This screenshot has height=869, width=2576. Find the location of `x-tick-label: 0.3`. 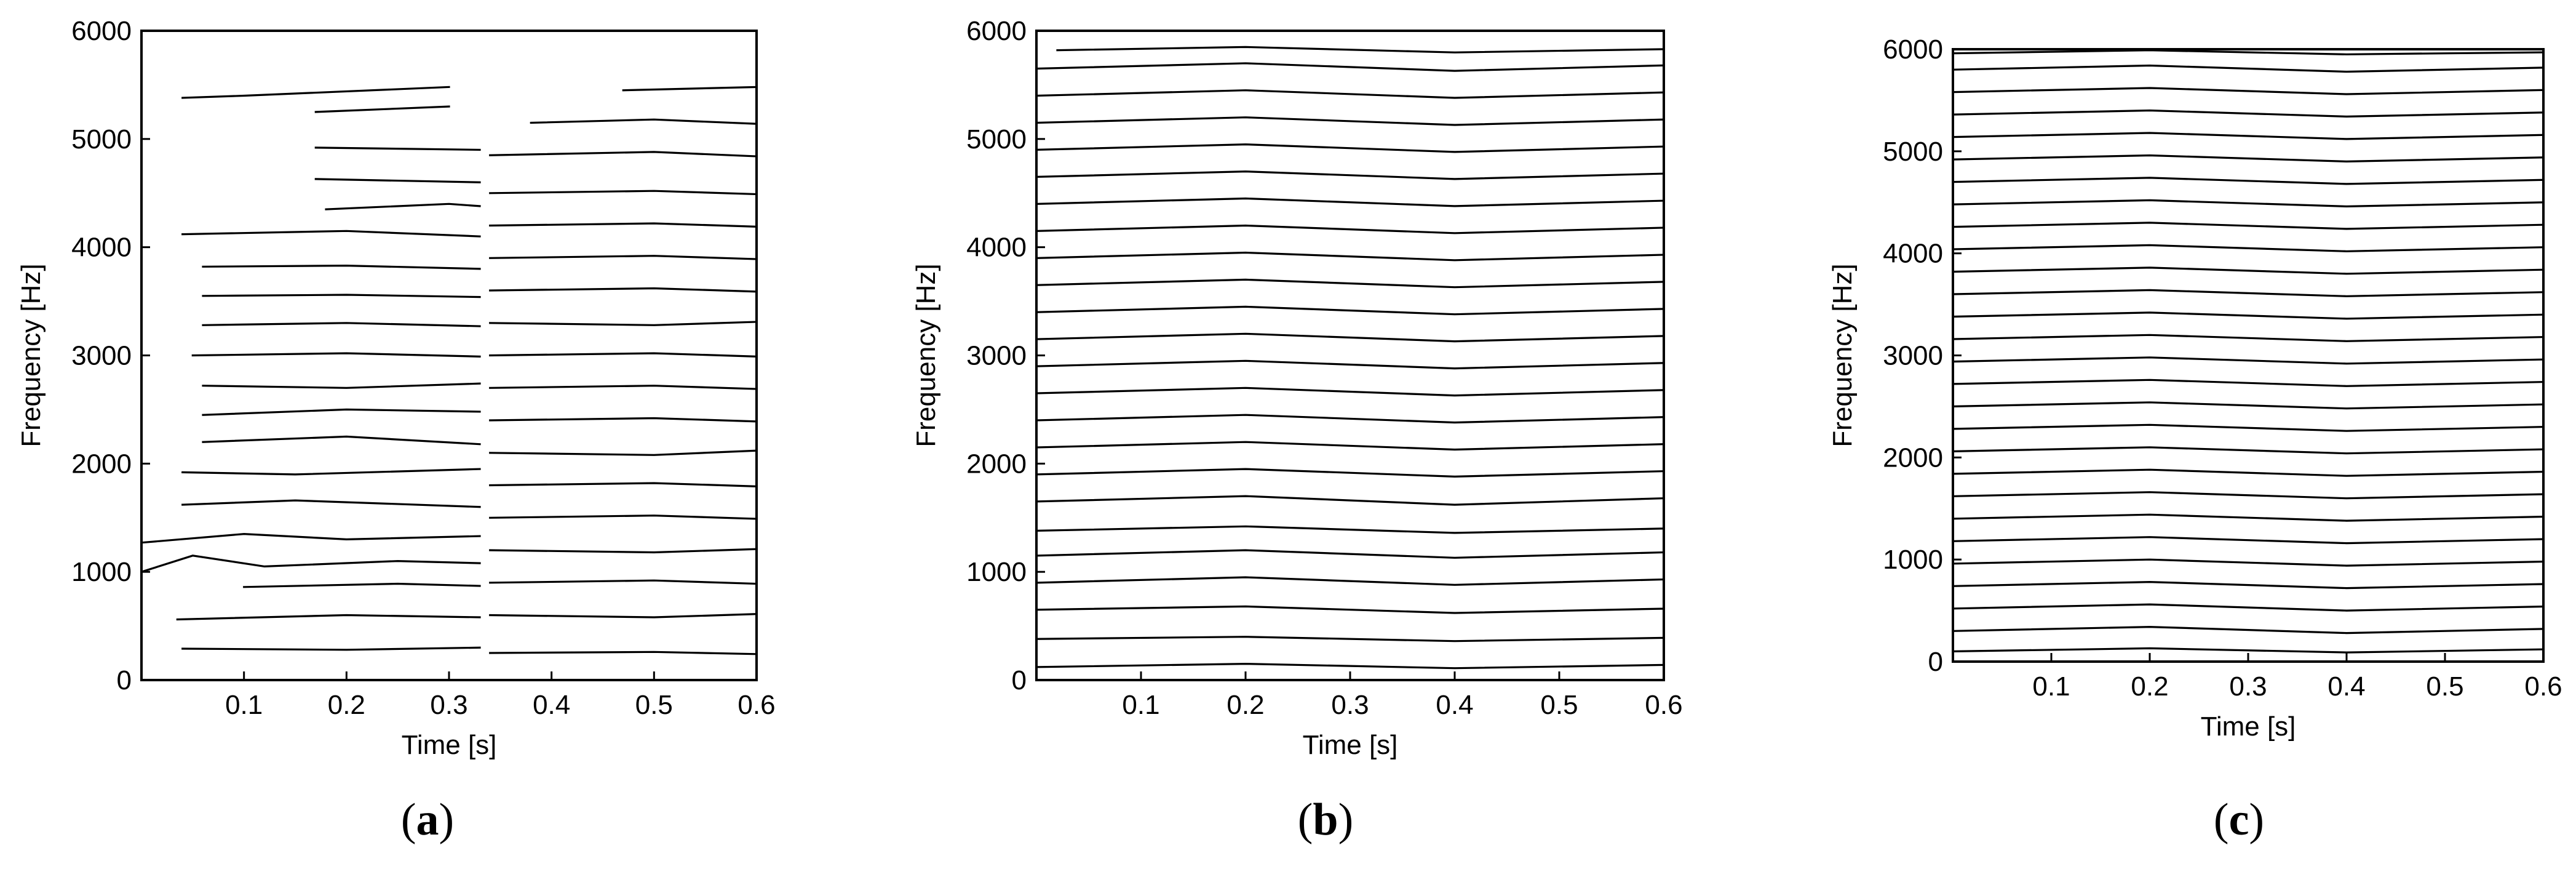

x-tick-label: 0.3 is located at coordinates (2248, 686).